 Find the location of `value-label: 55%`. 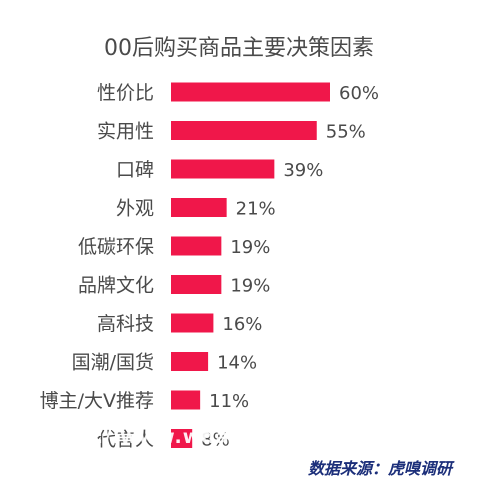

value-label: 55% is located at coordinates (346, 132).